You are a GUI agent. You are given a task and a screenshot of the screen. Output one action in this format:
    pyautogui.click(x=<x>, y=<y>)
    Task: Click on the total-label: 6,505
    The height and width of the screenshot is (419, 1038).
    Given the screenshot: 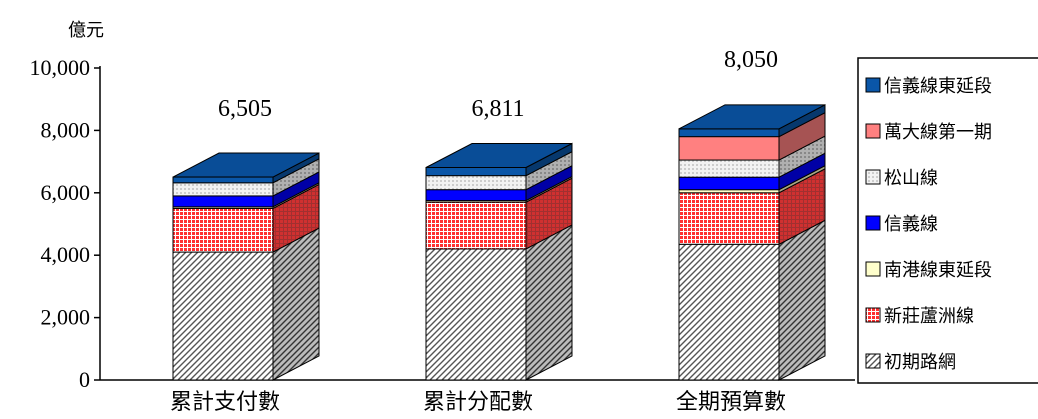 What is the action you would take?
    pyautogui.click(x=245, y=109)
    